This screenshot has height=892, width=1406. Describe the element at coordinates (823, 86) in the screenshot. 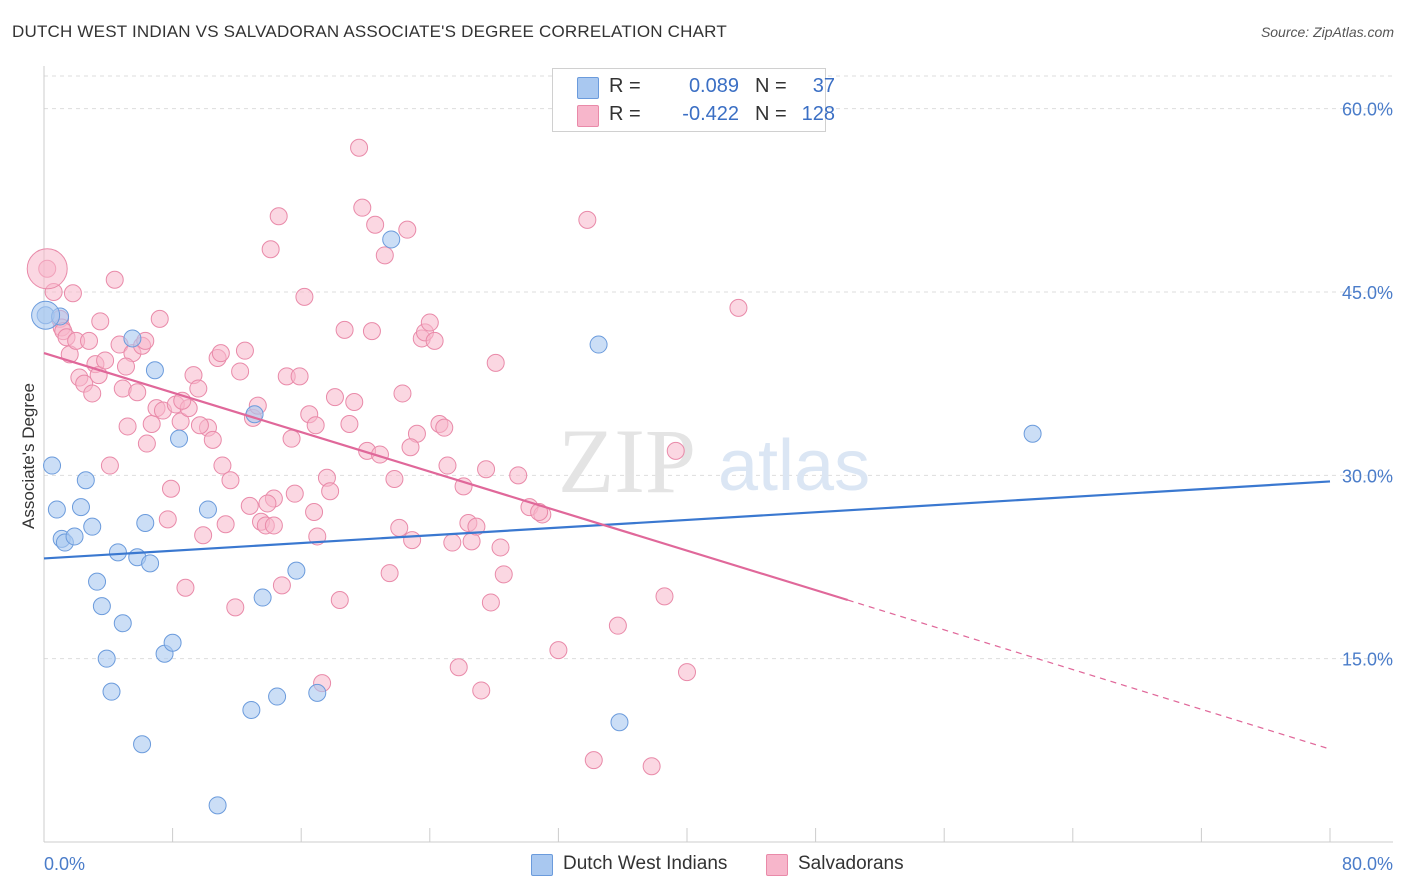

I see `legend-n-value: 37` at that location.